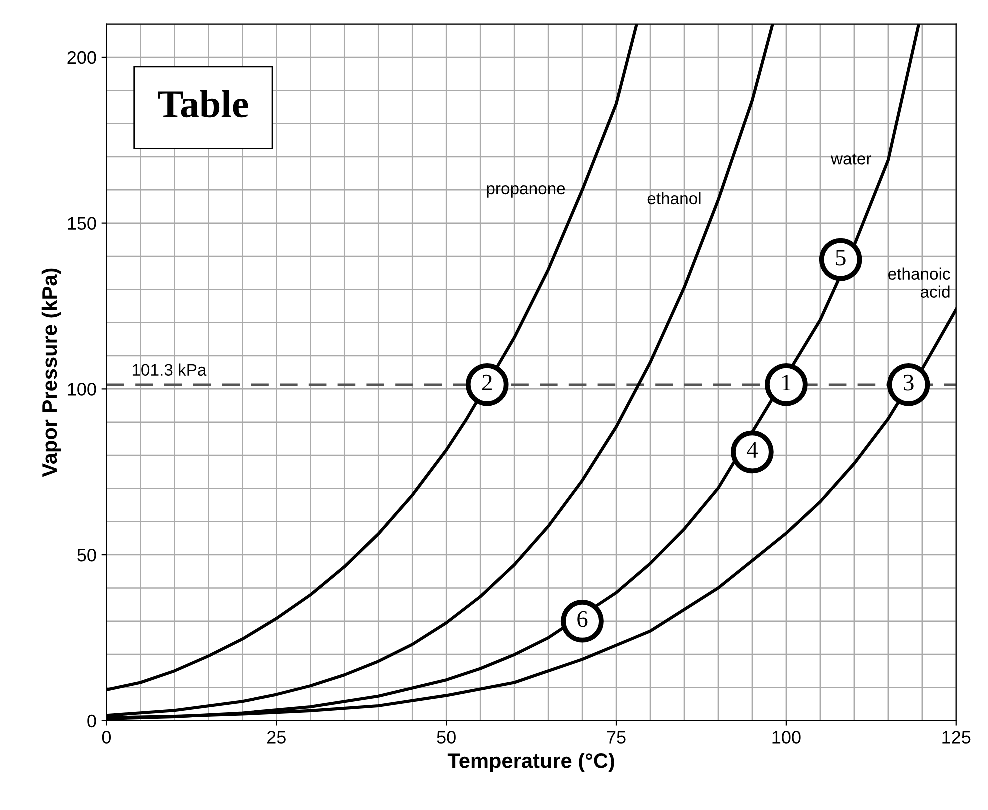  Describe the element at coordinates (82, 389) in the screenshot. I see `y-tick-label: 100` at that location.